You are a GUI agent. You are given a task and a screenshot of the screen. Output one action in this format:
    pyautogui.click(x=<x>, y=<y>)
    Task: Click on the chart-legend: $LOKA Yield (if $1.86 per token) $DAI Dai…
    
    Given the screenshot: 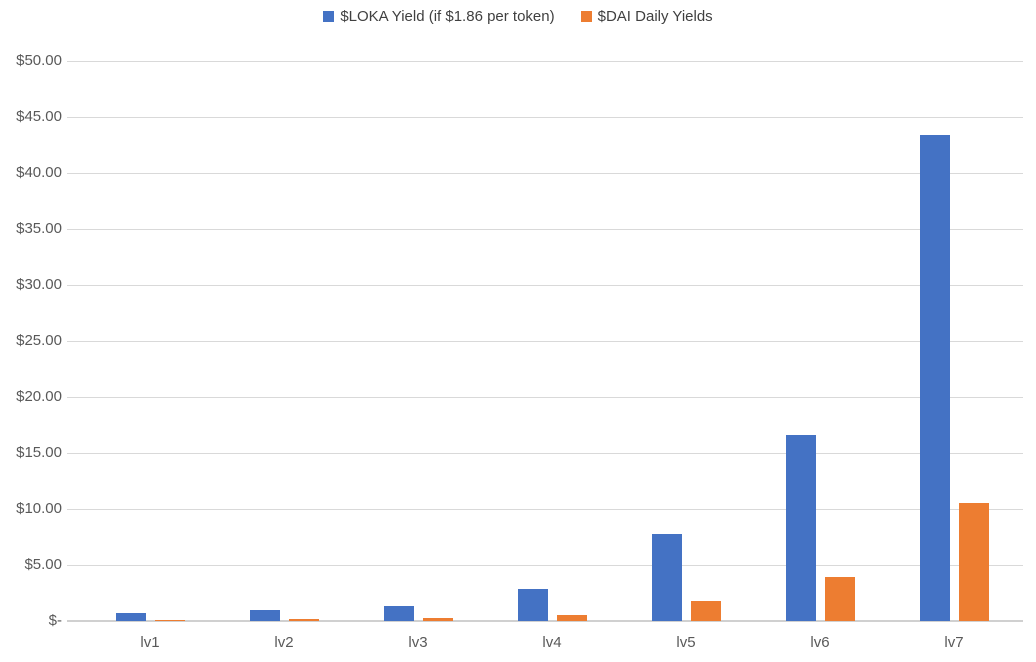 What is the action you would take?
    pyautogui.click(x=518, y=16)
    